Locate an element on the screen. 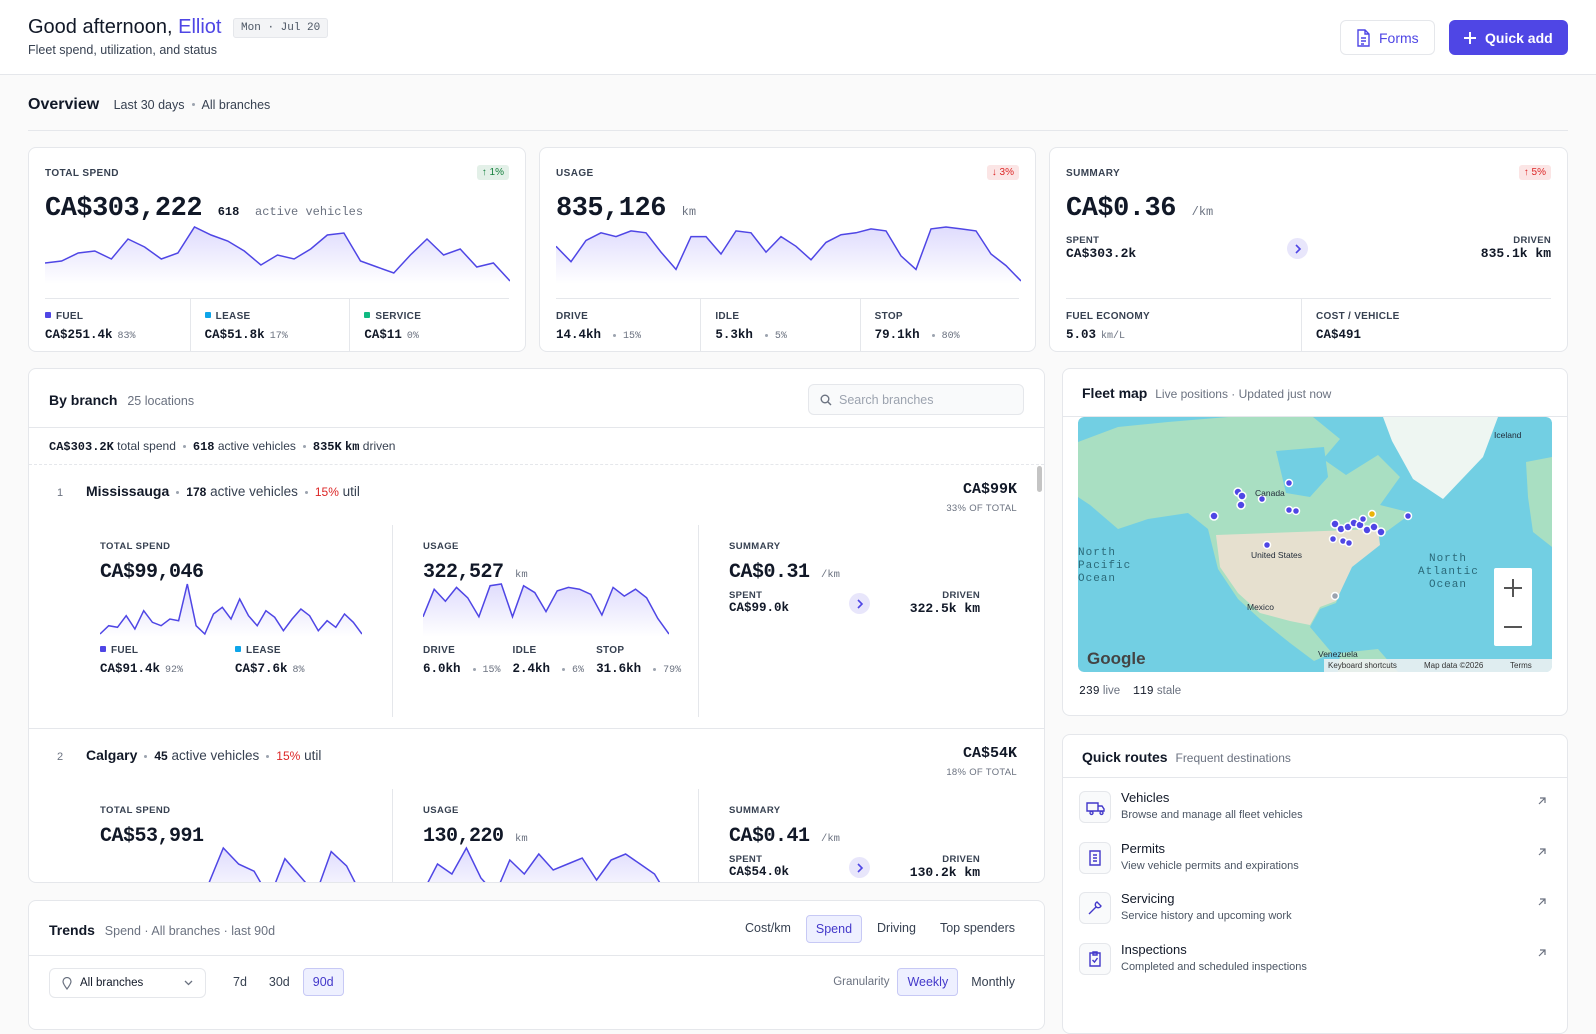  share: 83% is located at coordinates (127, 336).